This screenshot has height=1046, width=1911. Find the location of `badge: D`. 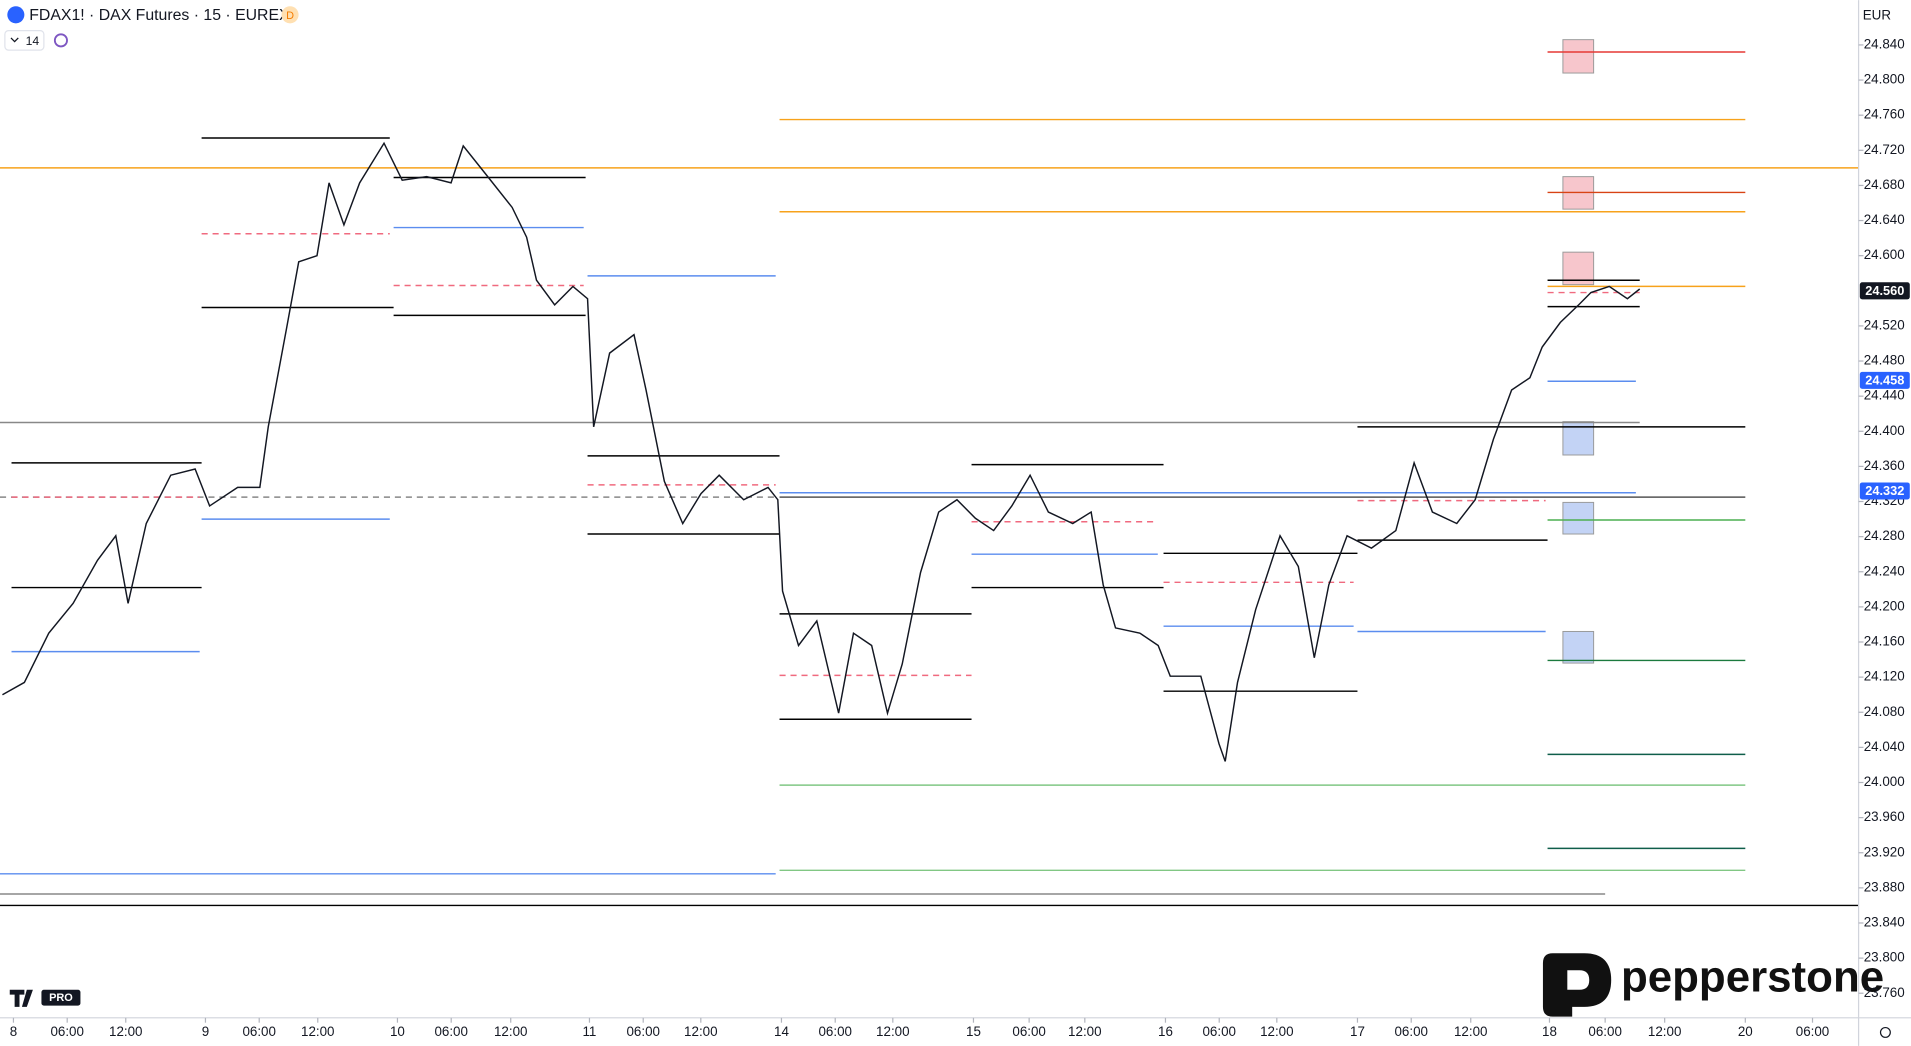

badge: D is located at coordinates (290, 16).